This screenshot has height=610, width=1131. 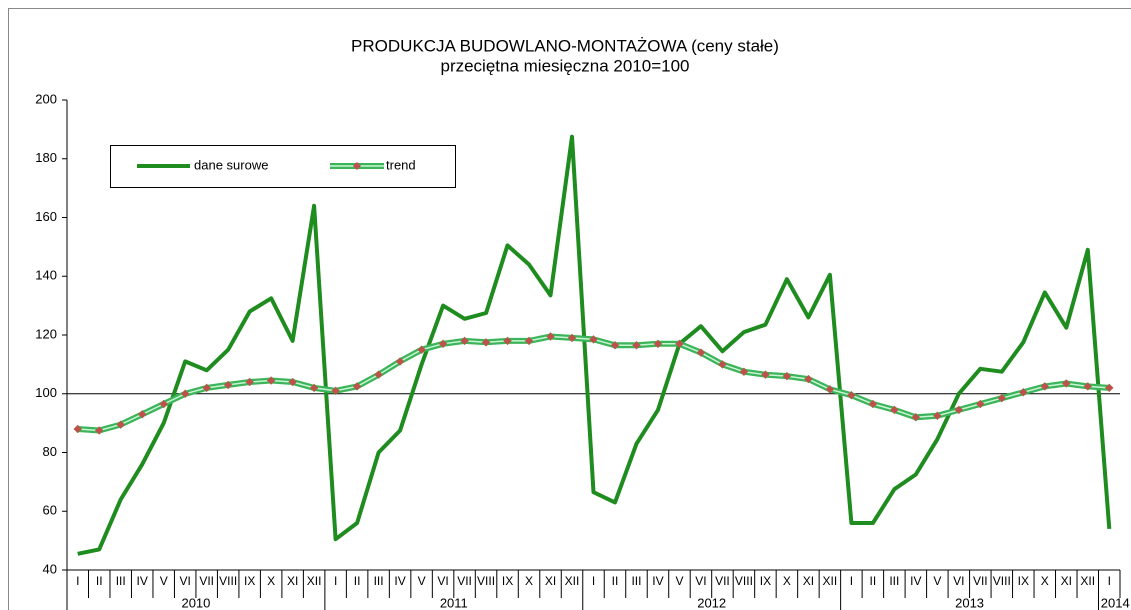 I want to click on y-tick-label: 180, so click(x=46, y=157).